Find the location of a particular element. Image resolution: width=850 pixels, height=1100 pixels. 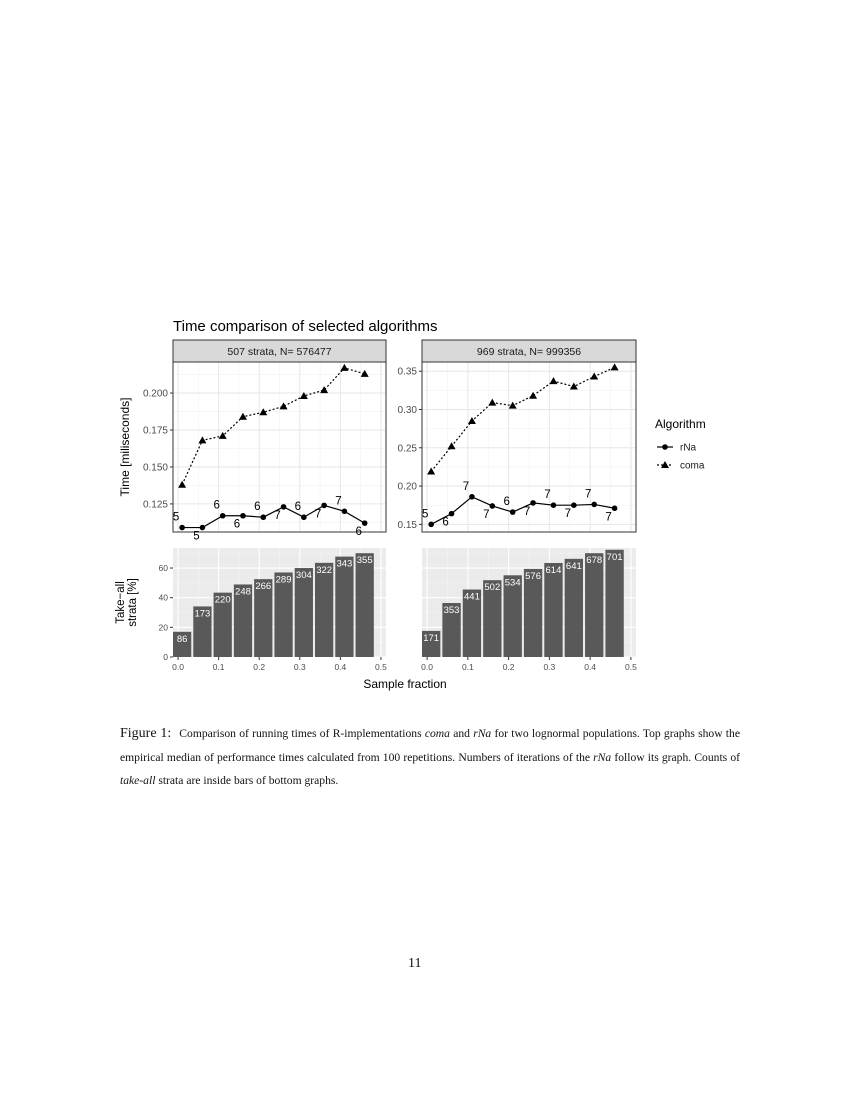

y-tick-label: 0.125 is located at coordinates (155, 504).